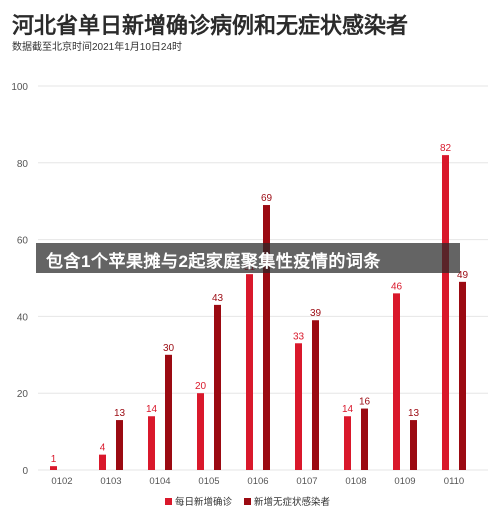 The width and height of the screenshot is (500, 519). Describe the element at coordinates (169, 348) in the screenshot. I see `data-label: 30` at that location.